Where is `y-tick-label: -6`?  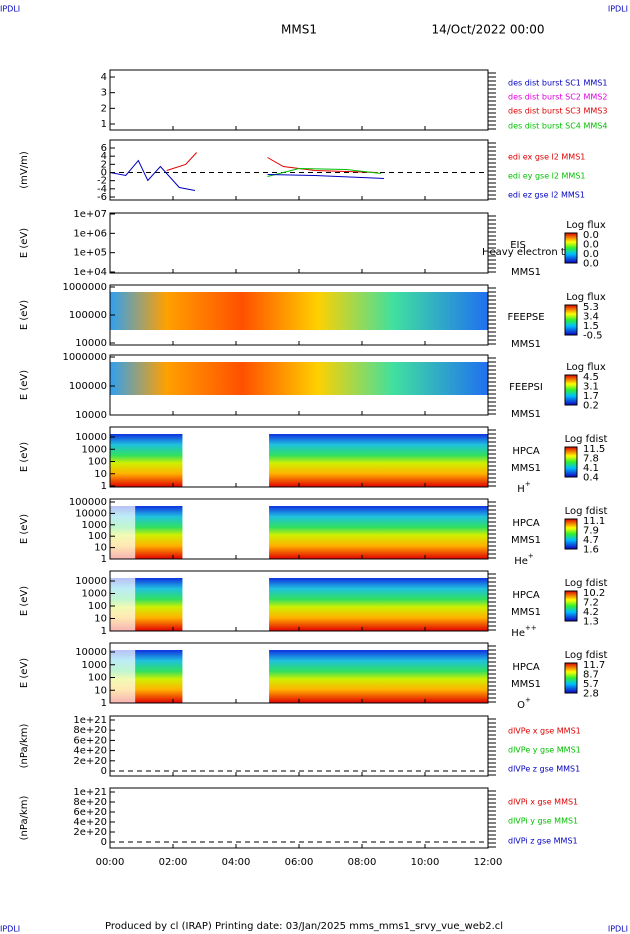 y-tick-label: -6 is located at coordinates (102, 197).